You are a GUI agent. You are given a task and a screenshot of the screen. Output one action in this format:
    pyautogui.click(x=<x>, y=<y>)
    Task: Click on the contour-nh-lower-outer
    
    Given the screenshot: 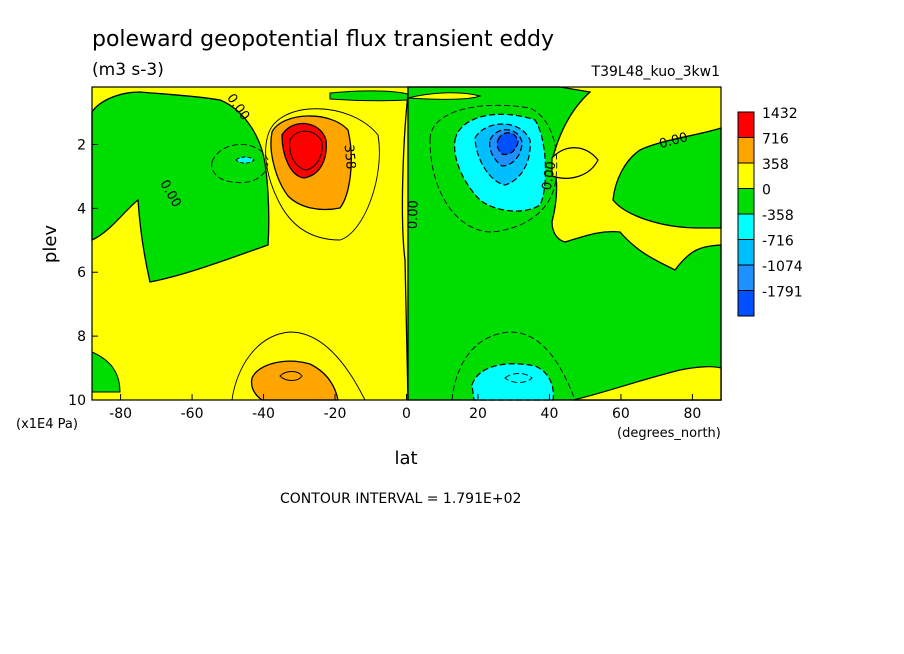 What is the action you would take?
    pyautogui.click(x=513, y=366)
    